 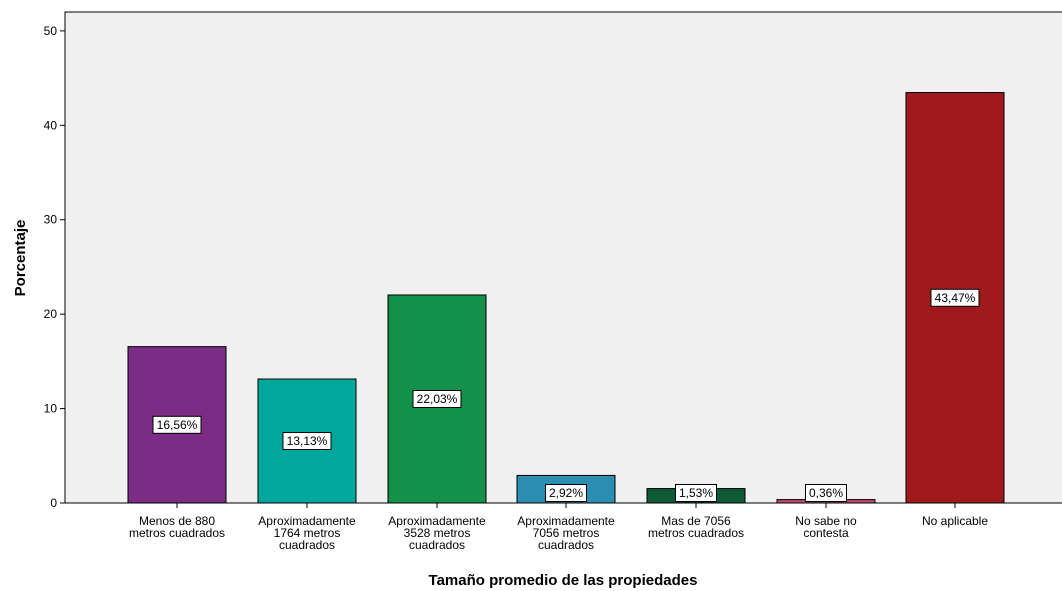 What do you see at coordinates (307, 533) in the screenshot?
I see `x-tick-label: Aproximadamente 1764 metros cuadrados` at bounding box center [307, 533].